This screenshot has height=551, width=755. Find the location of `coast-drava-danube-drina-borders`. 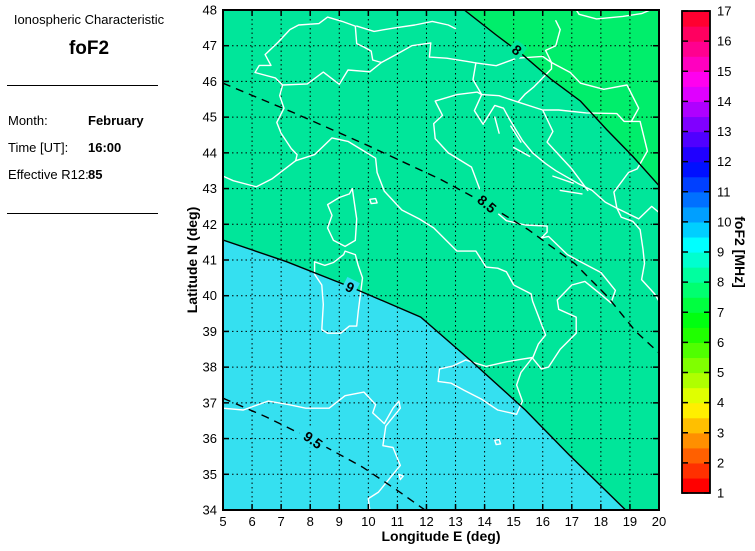

coast-drava-danube-drina-borders is located at coordinates (562, 132).